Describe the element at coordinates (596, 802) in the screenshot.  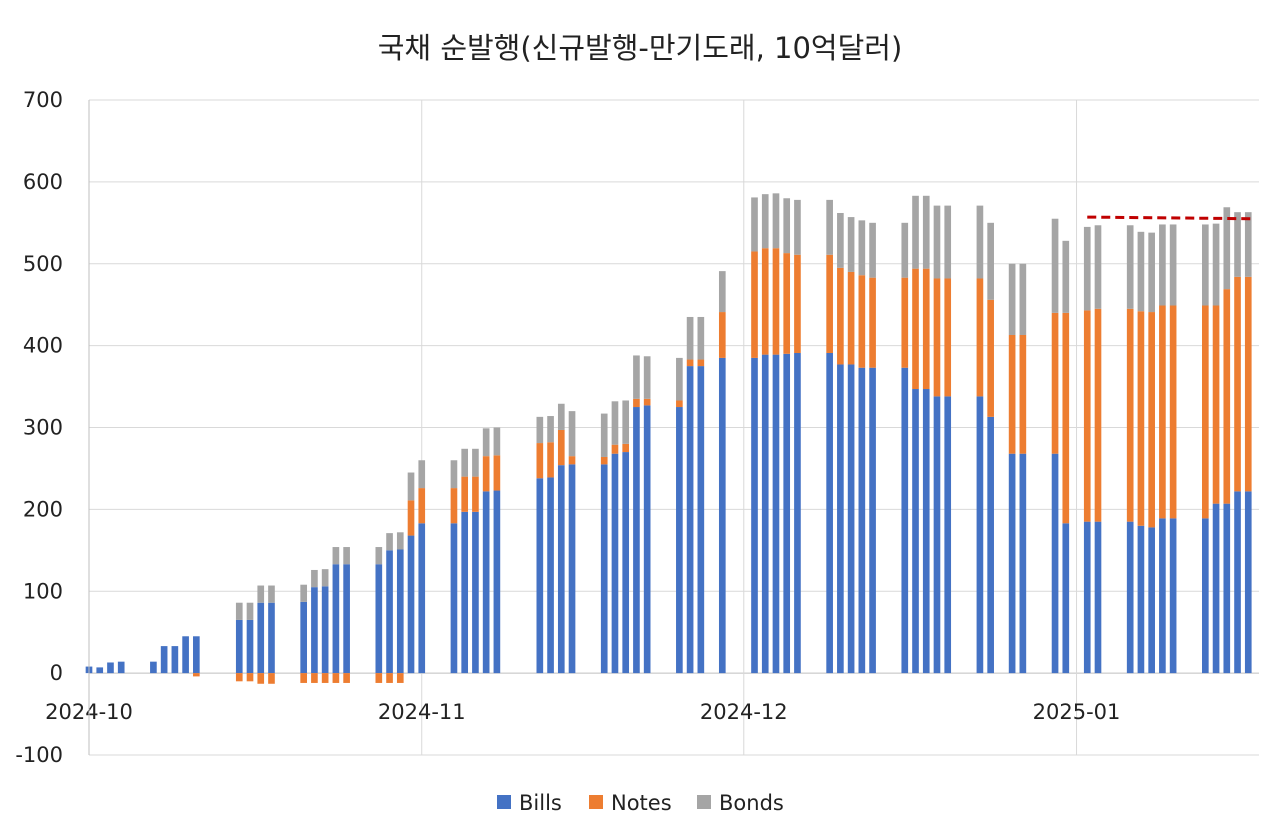
I see `legend-swatch-notes` at that location.